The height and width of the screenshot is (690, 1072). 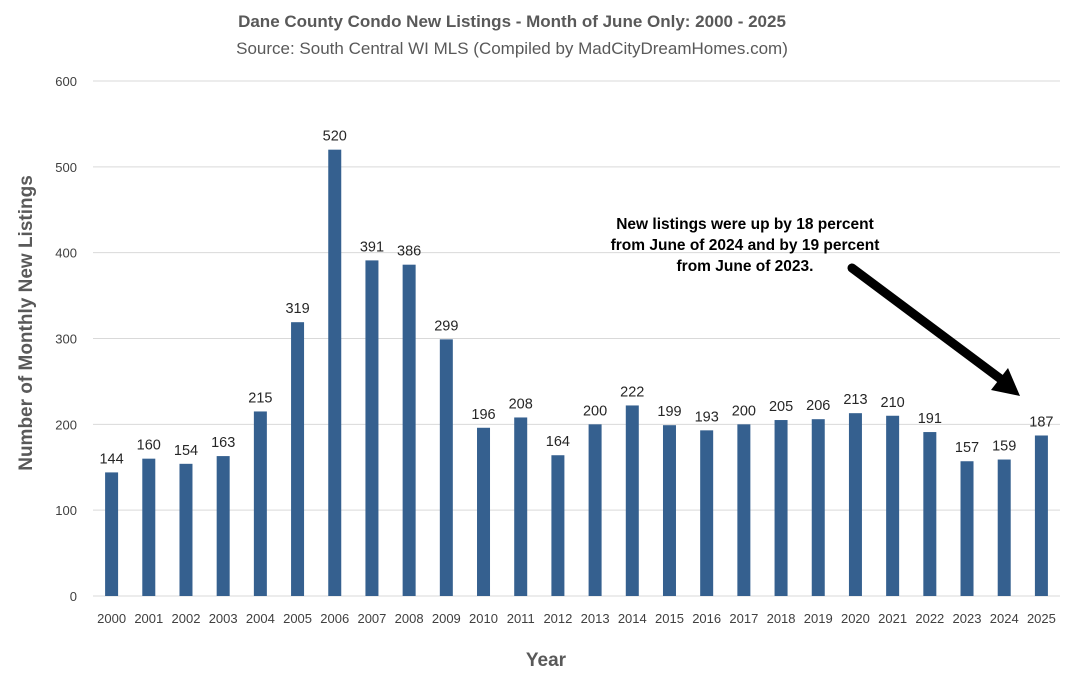 What do you see at coordinates (483, 618) in the screenshot?
I see `x-tick-label: 2010` at bounding box center [483, 618].